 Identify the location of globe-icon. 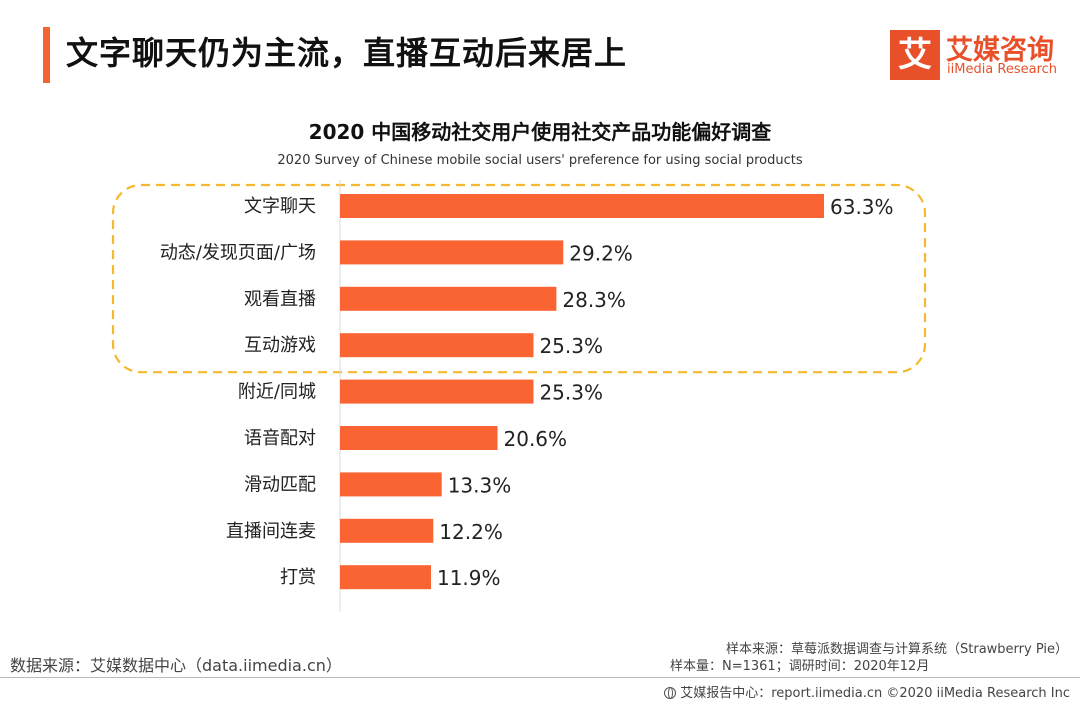
(670, 693).